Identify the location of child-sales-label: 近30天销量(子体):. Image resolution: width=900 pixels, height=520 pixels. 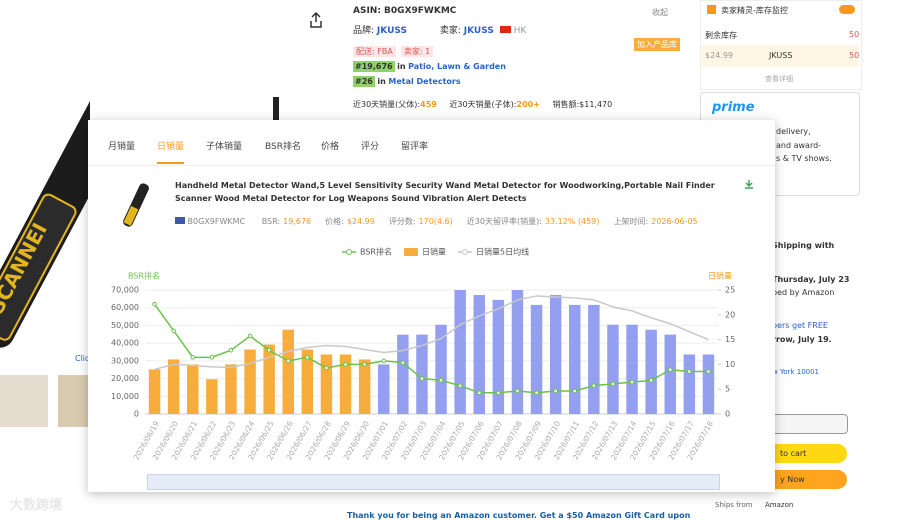
(483, 104).